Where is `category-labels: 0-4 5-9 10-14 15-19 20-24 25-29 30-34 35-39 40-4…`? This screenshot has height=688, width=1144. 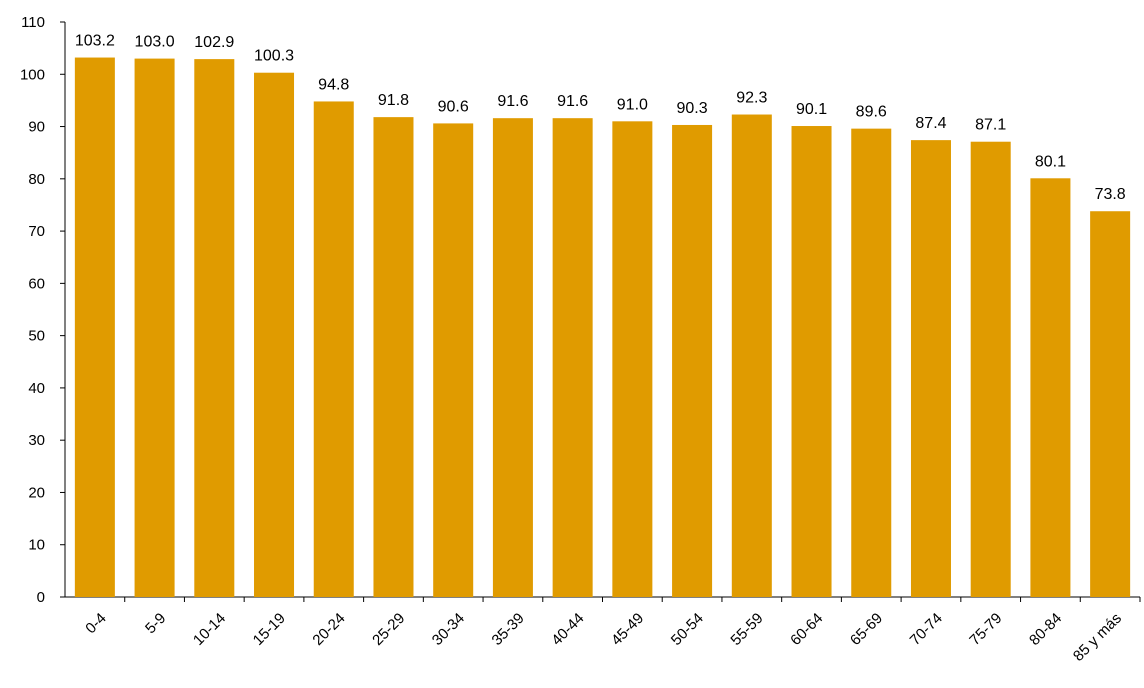
category-labels: 0-4 5-9 10-14 15-19 20-24 25-29 30-34 35-39 40-4… is located at coordinates (603, 637).